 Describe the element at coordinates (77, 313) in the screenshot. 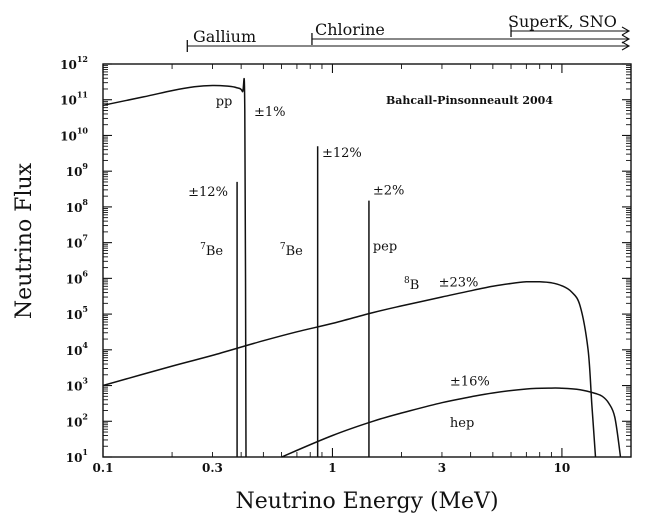

I see `y-tick-label: 10⁵` at that location.